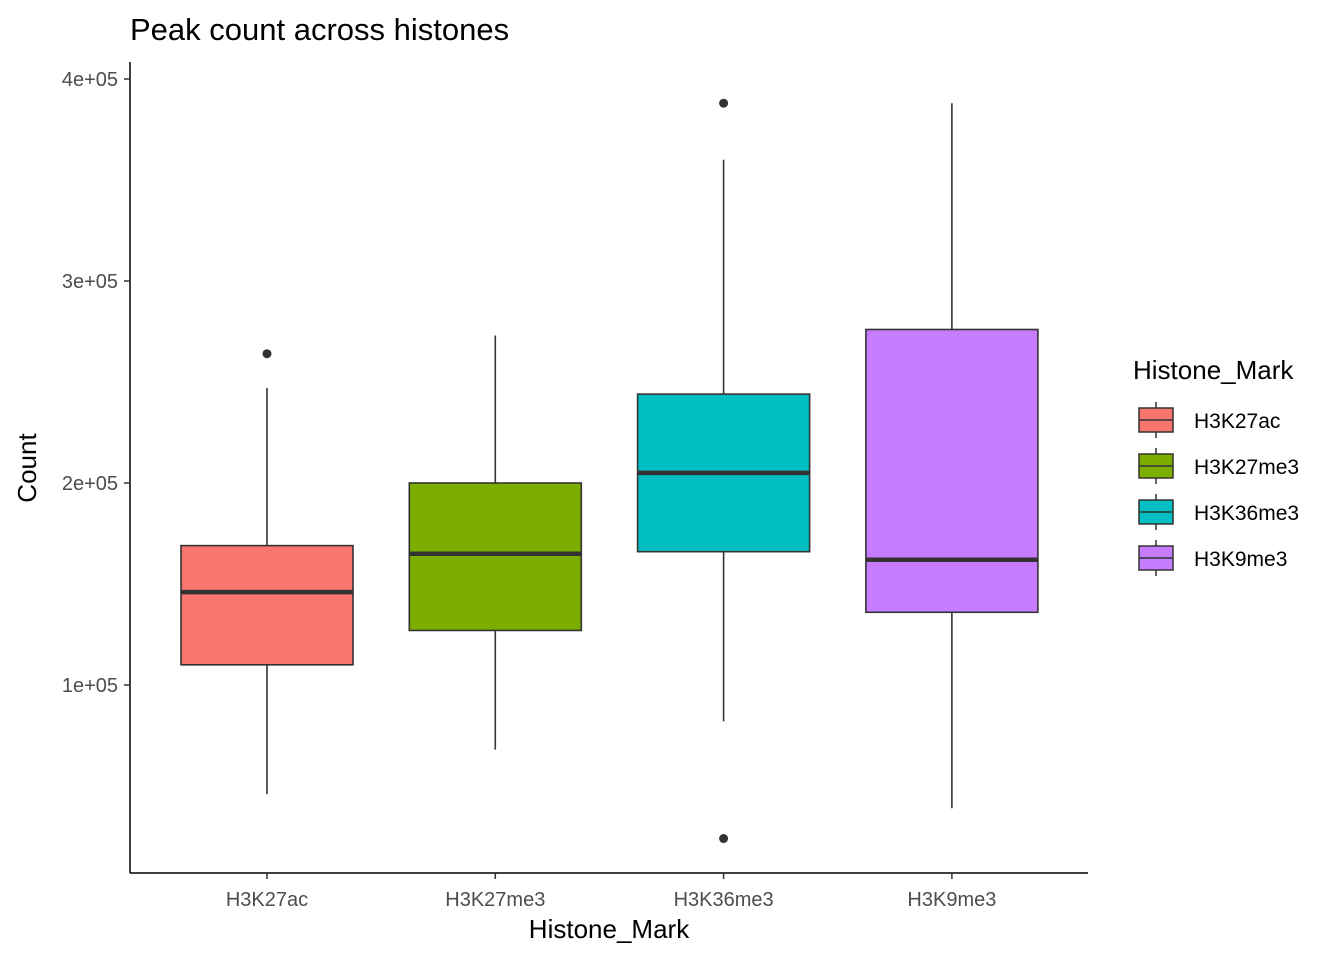 The width and height of the screenshot is (1344, 960). What do you see at coordinates (724, 900) in the screenshot?
I see `x-tick-label: H3K36me3` at bounding box center [724, 900].